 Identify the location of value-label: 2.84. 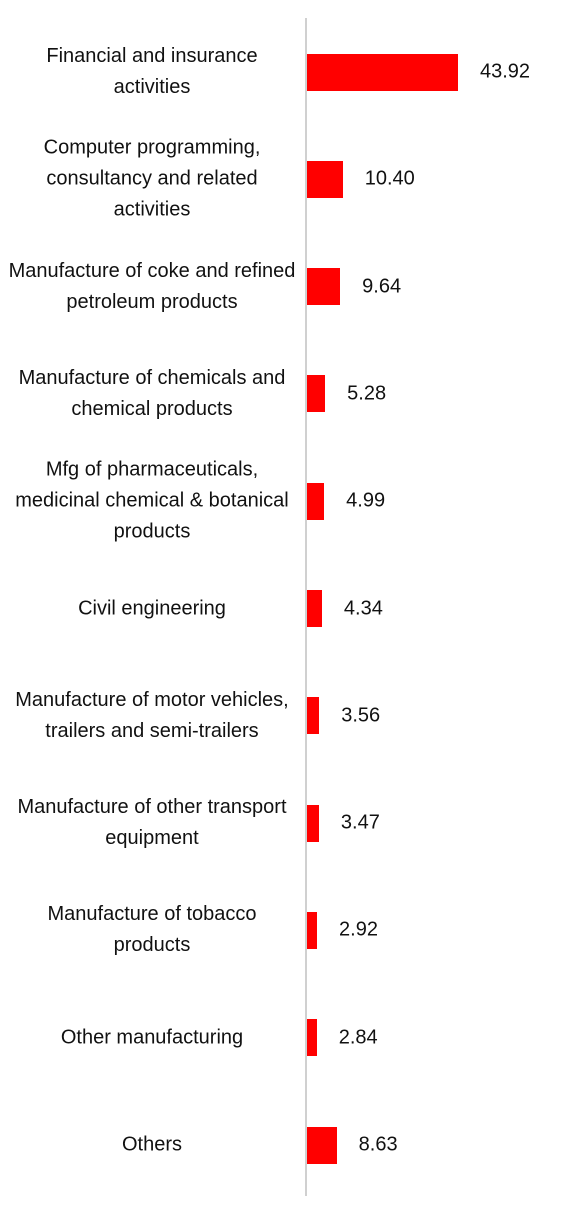
(358, 1037).